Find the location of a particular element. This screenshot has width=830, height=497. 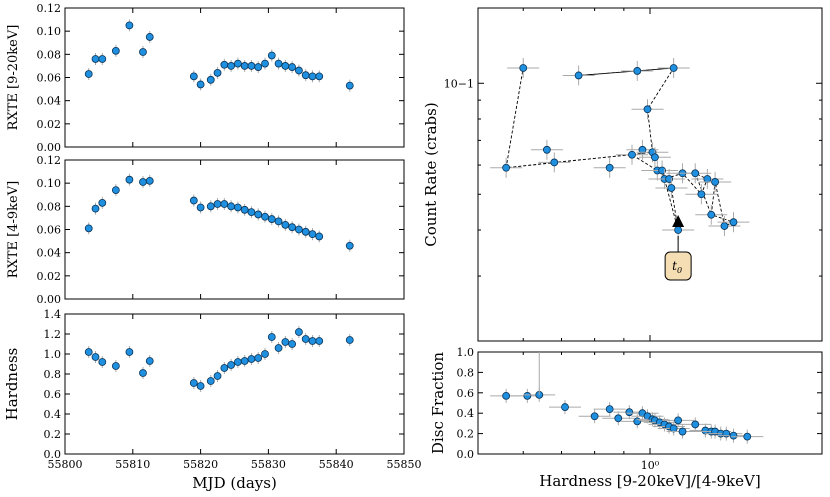

trajectory-line is located at coordinates (620, 149).